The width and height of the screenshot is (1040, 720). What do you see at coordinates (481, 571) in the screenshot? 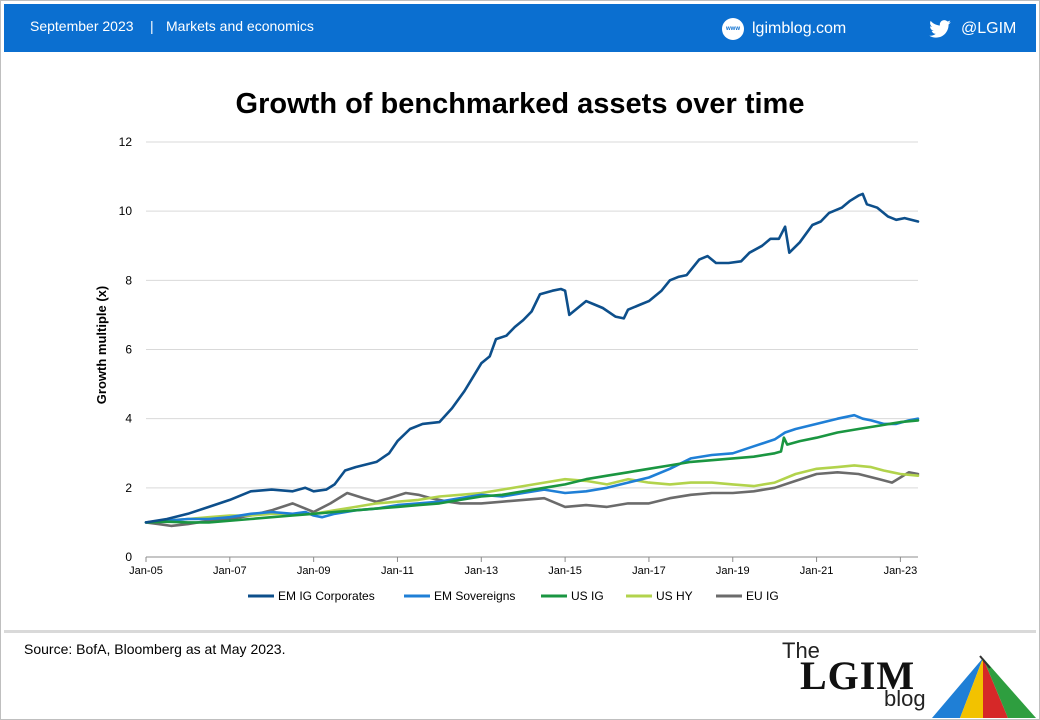
I see `x-tick-label: Jan-13` at bounding box center [481, 571].